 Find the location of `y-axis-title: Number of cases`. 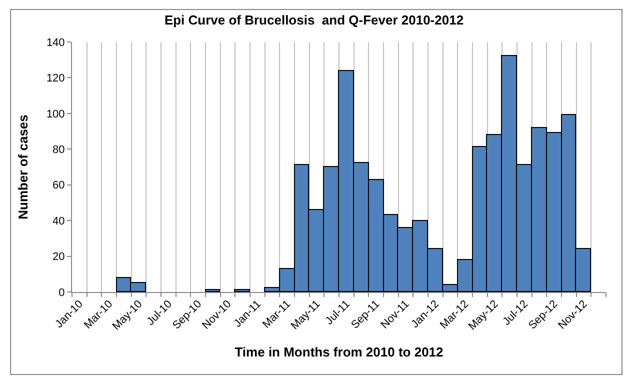

y-axis-title: Number of cases is located at coordinates (22, 167).